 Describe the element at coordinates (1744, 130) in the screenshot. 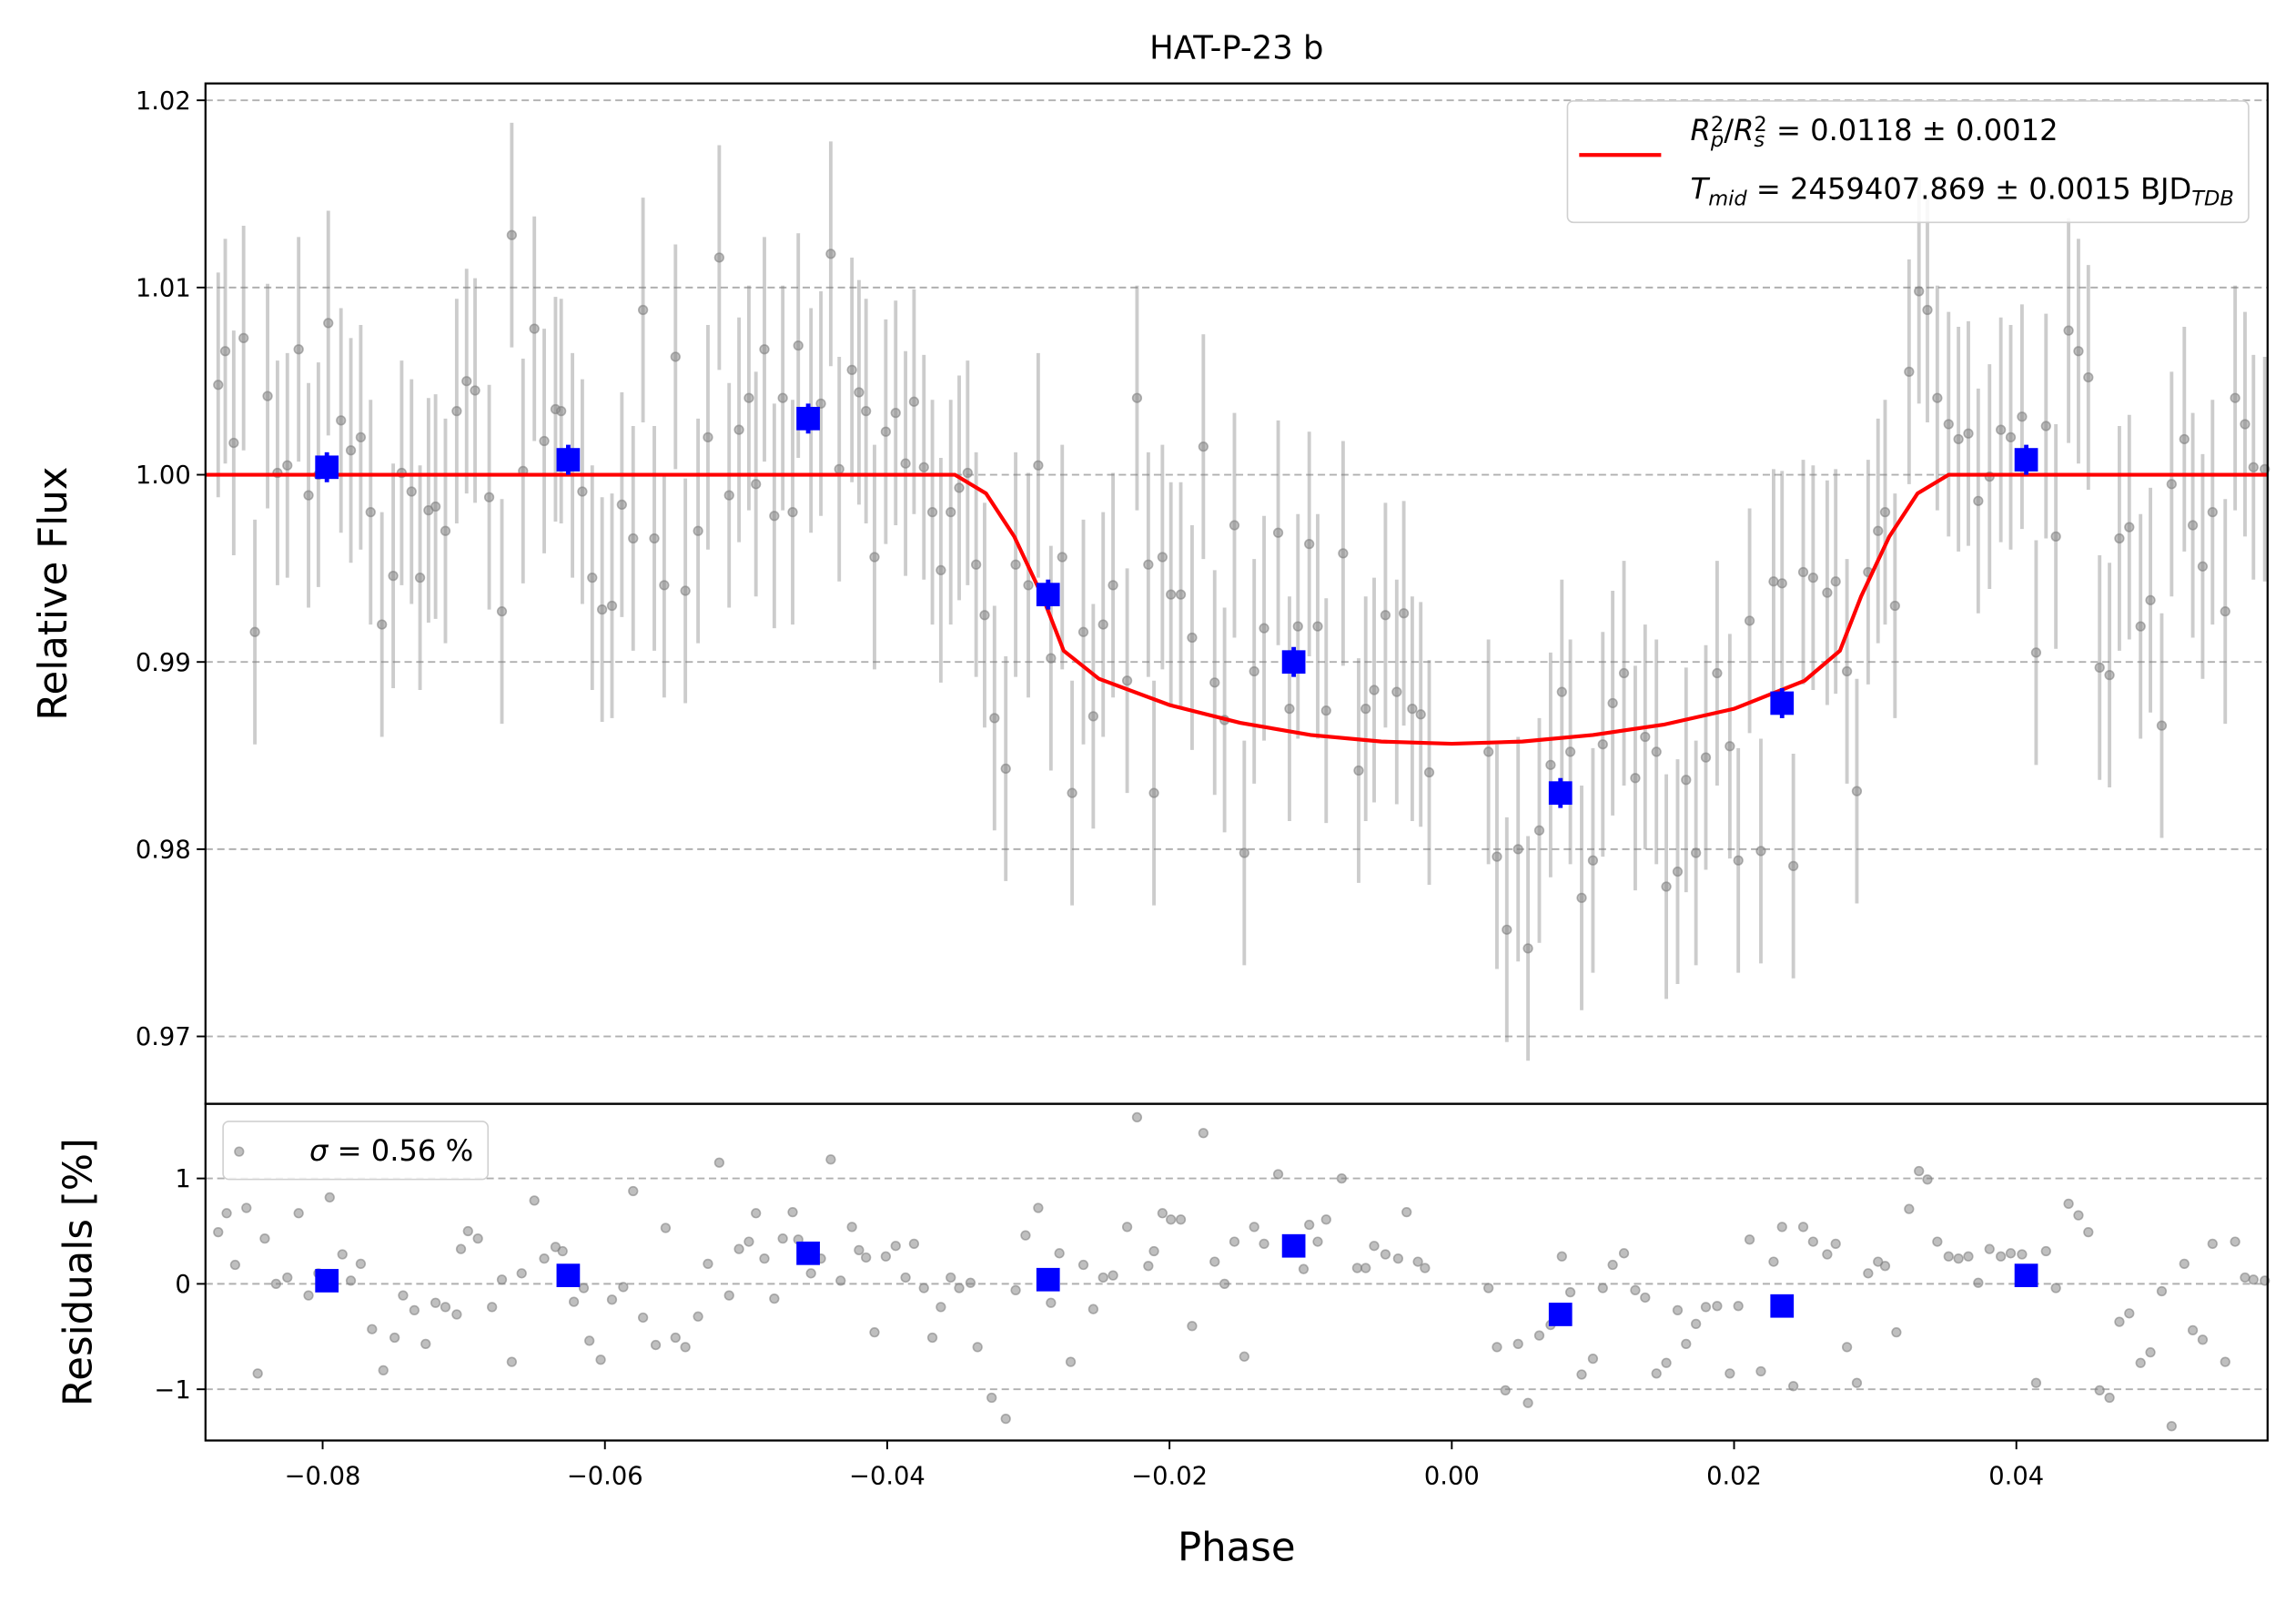

I see `legend-text-part: R` at that location.